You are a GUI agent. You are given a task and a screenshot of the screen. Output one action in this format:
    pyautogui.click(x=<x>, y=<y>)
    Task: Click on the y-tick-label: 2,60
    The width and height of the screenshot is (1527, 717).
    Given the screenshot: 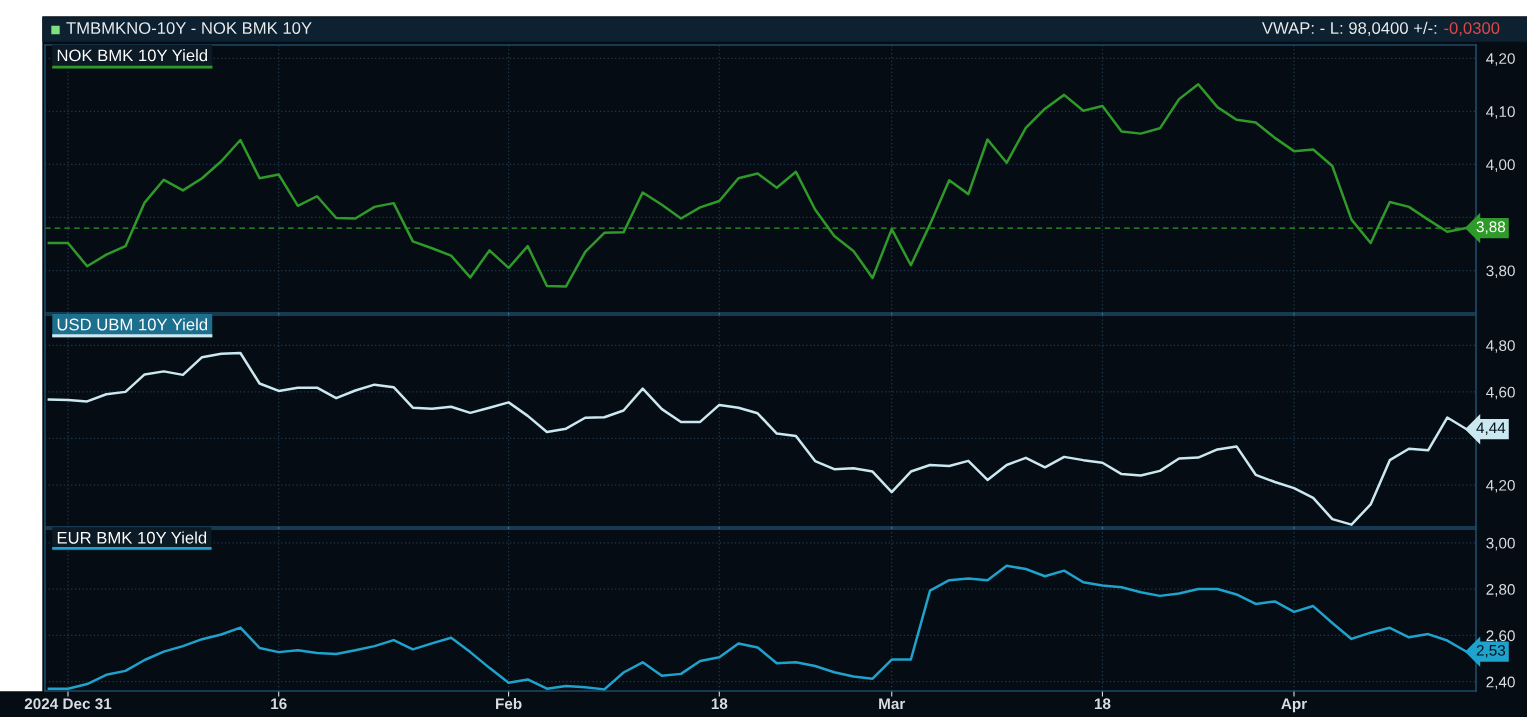 What is the action you would take?
    pyautogui.click(x=1500, y=636)
    